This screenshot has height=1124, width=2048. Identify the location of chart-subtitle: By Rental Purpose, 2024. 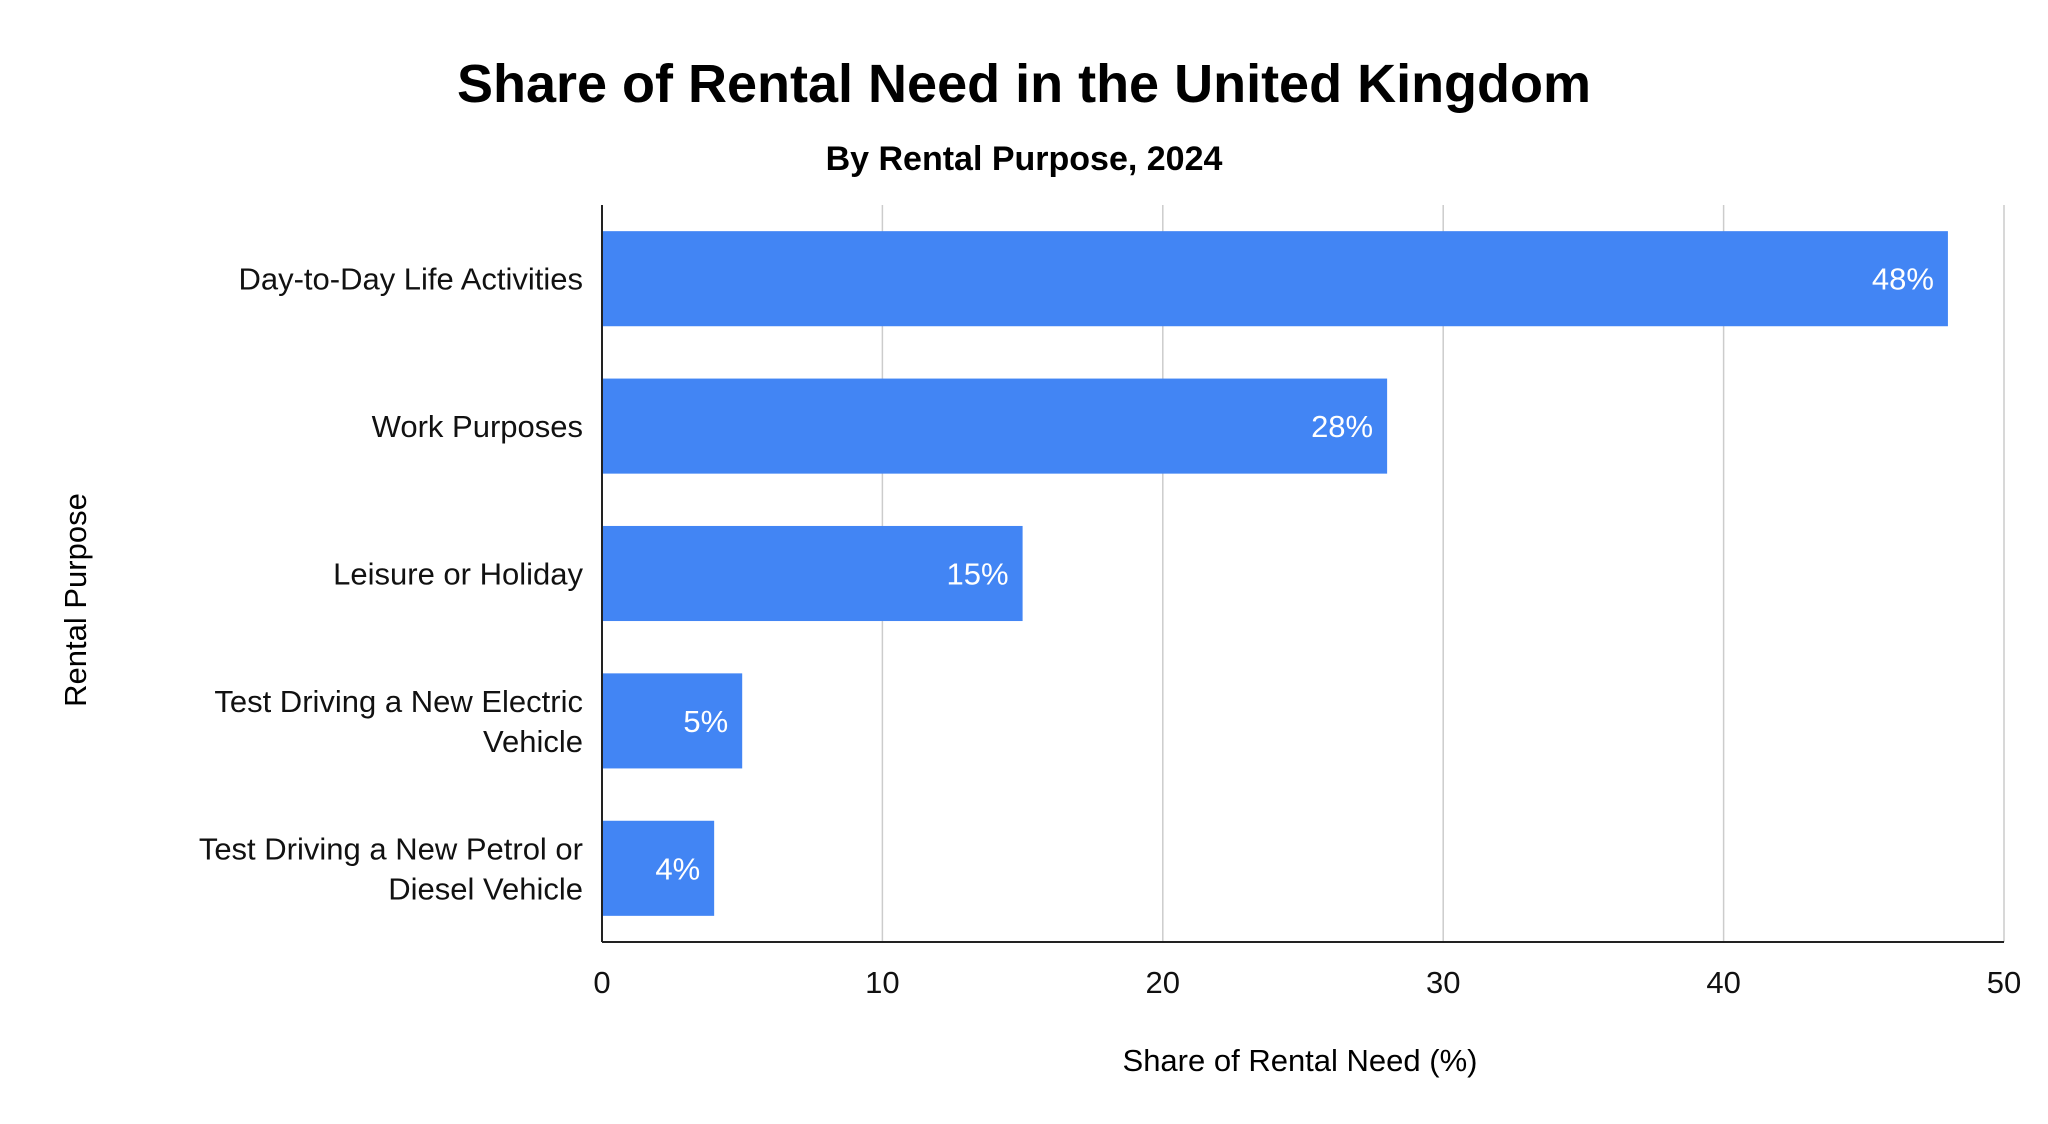
(1024, 159).